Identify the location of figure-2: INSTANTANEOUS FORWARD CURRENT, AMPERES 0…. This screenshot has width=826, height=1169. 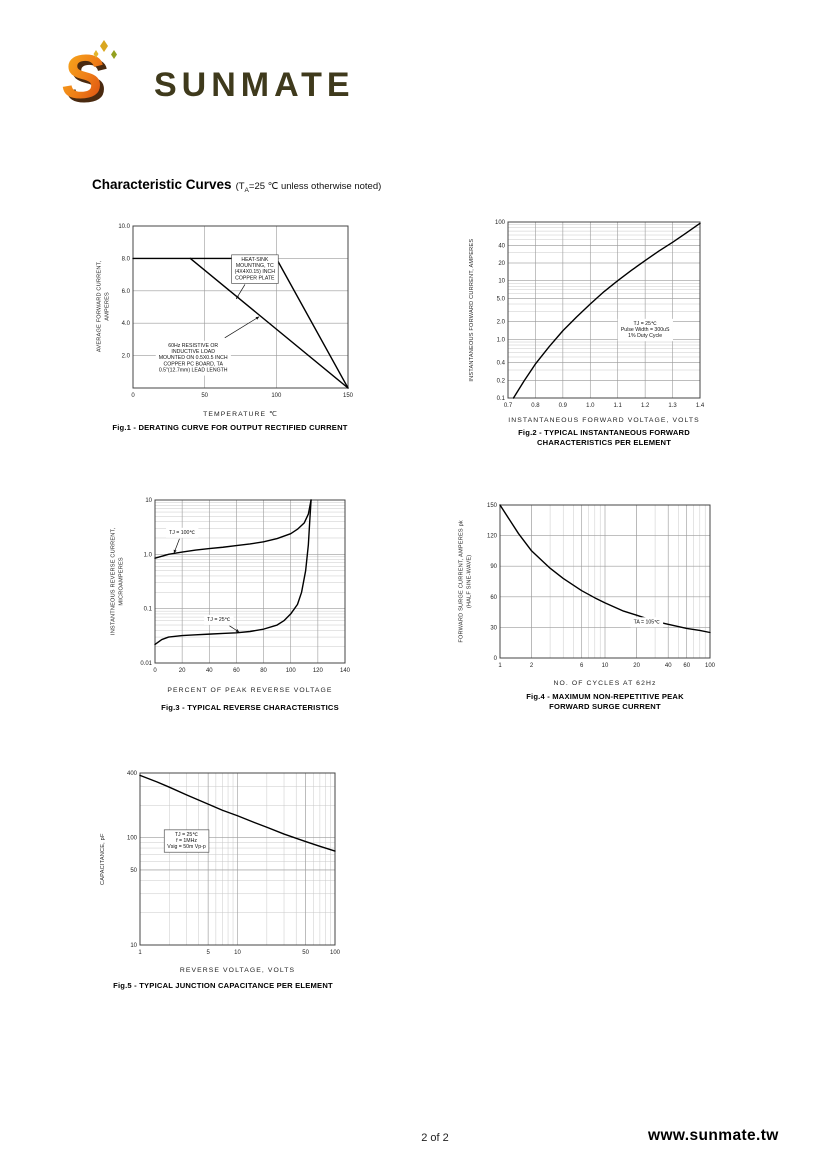
(604, 332).